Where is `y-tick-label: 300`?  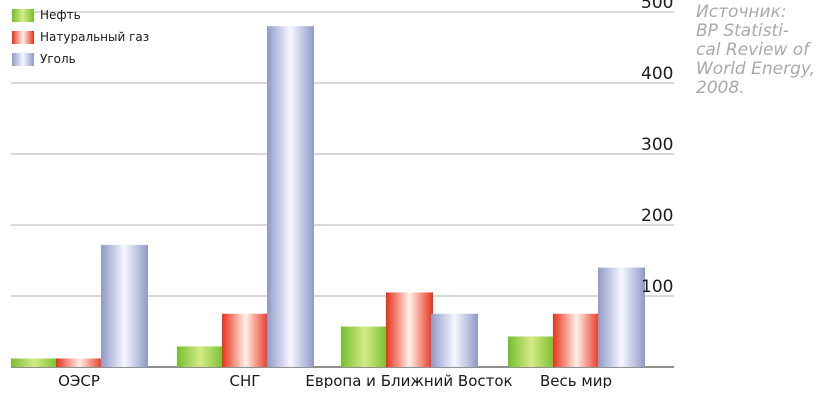
y-tick-label: 300 is located at coordinates (657, 145).